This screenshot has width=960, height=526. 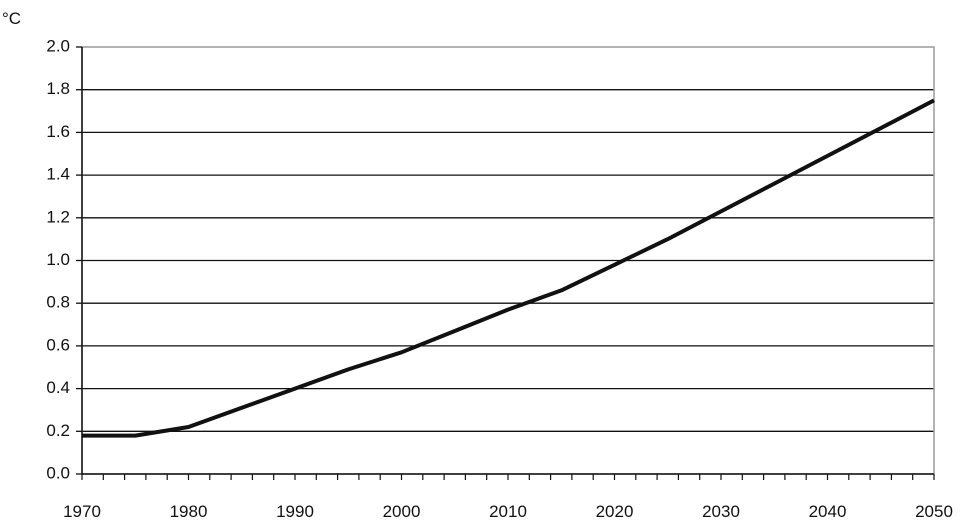 I want to click on y-axis-label: °C, so click(x=11, y=18).